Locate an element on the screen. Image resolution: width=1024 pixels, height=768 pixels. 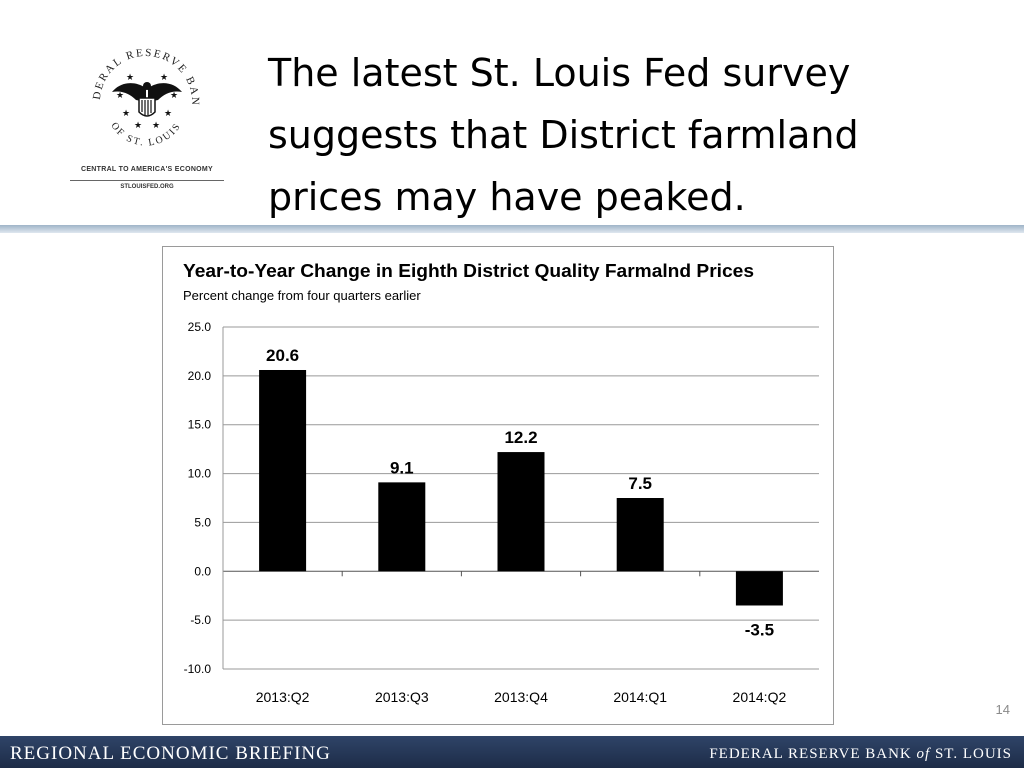
x-tick-label: 2014:Q1 is located at coordinates (640, 697).